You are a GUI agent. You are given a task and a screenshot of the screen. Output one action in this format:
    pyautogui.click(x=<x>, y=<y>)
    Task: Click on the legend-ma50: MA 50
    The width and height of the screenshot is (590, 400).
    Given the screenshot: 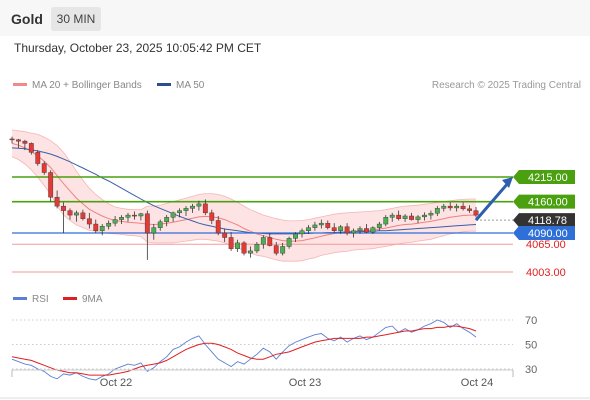 What is the action you would take?
    pyautogui.click(x=180, y=85)
    